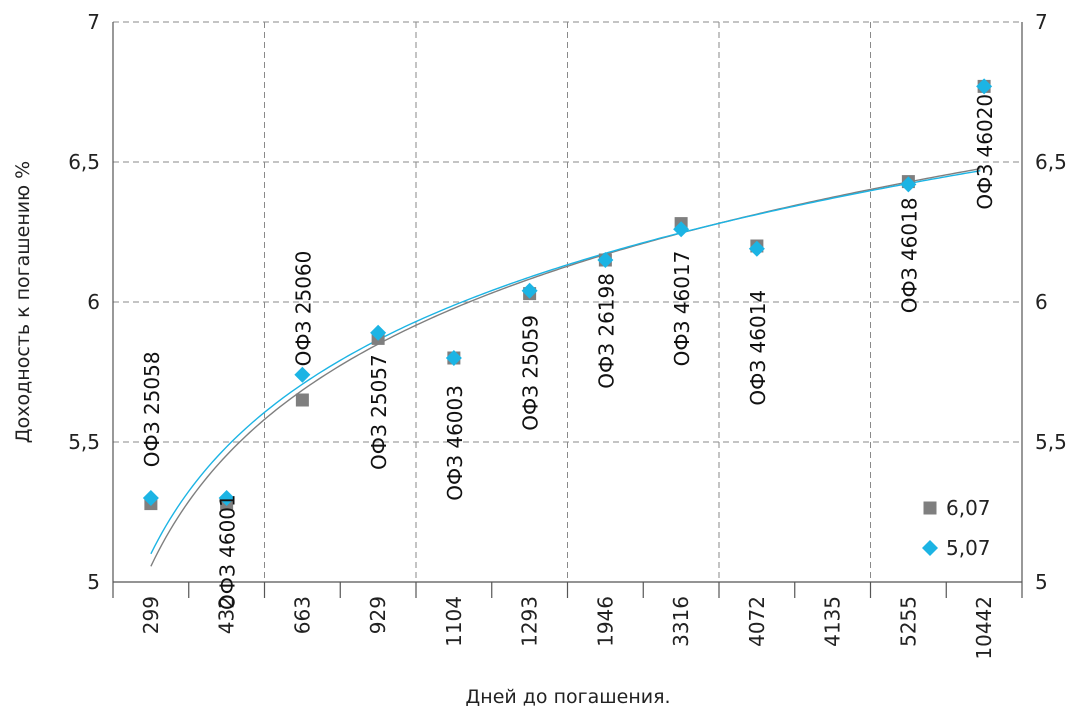 This screenshot has width=1081, height=713. I want to click on legend: 6,07 5,07, so click(956, 528).